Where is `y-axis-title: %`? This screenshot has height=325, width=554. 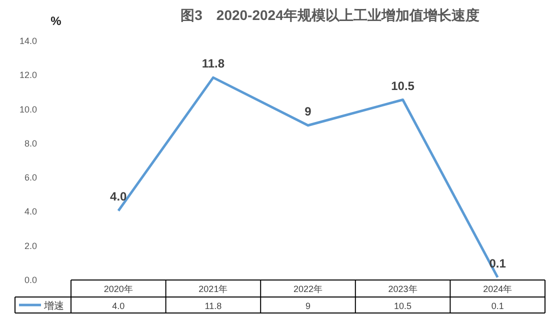 y-axis-title: % is located at coordinates (56, 21).